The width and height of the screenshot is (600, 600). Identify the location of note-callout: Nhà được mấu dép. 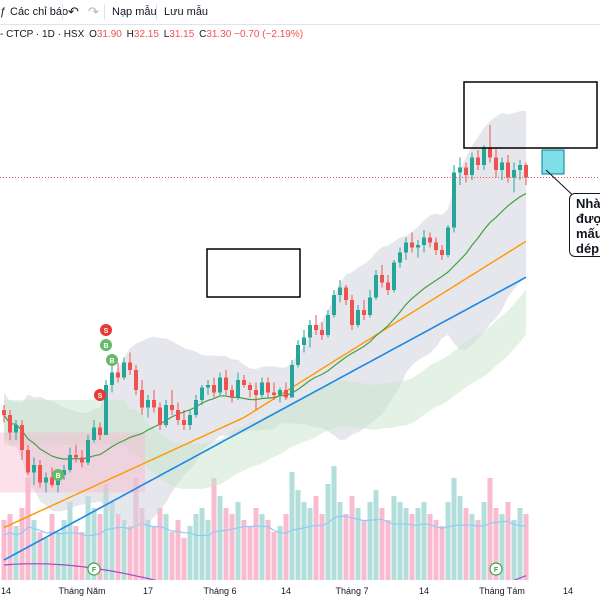
(584, 225).